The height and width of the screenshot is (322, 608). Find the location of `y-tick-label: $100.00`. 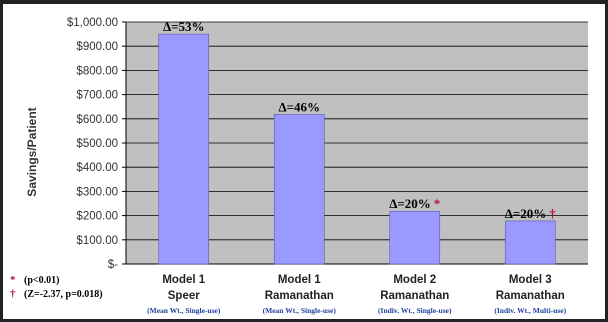

y-tick-label: $100.00 is located at coordinates (97, 241).